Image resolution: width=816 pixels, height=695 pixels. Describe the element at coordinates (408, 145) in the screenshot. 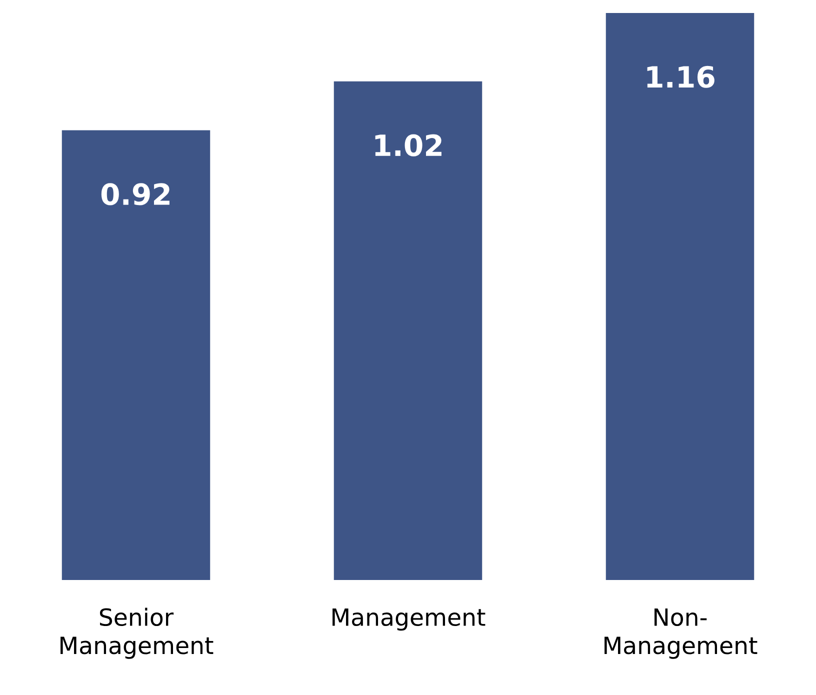

I see `data-label: 1.02` at that location.